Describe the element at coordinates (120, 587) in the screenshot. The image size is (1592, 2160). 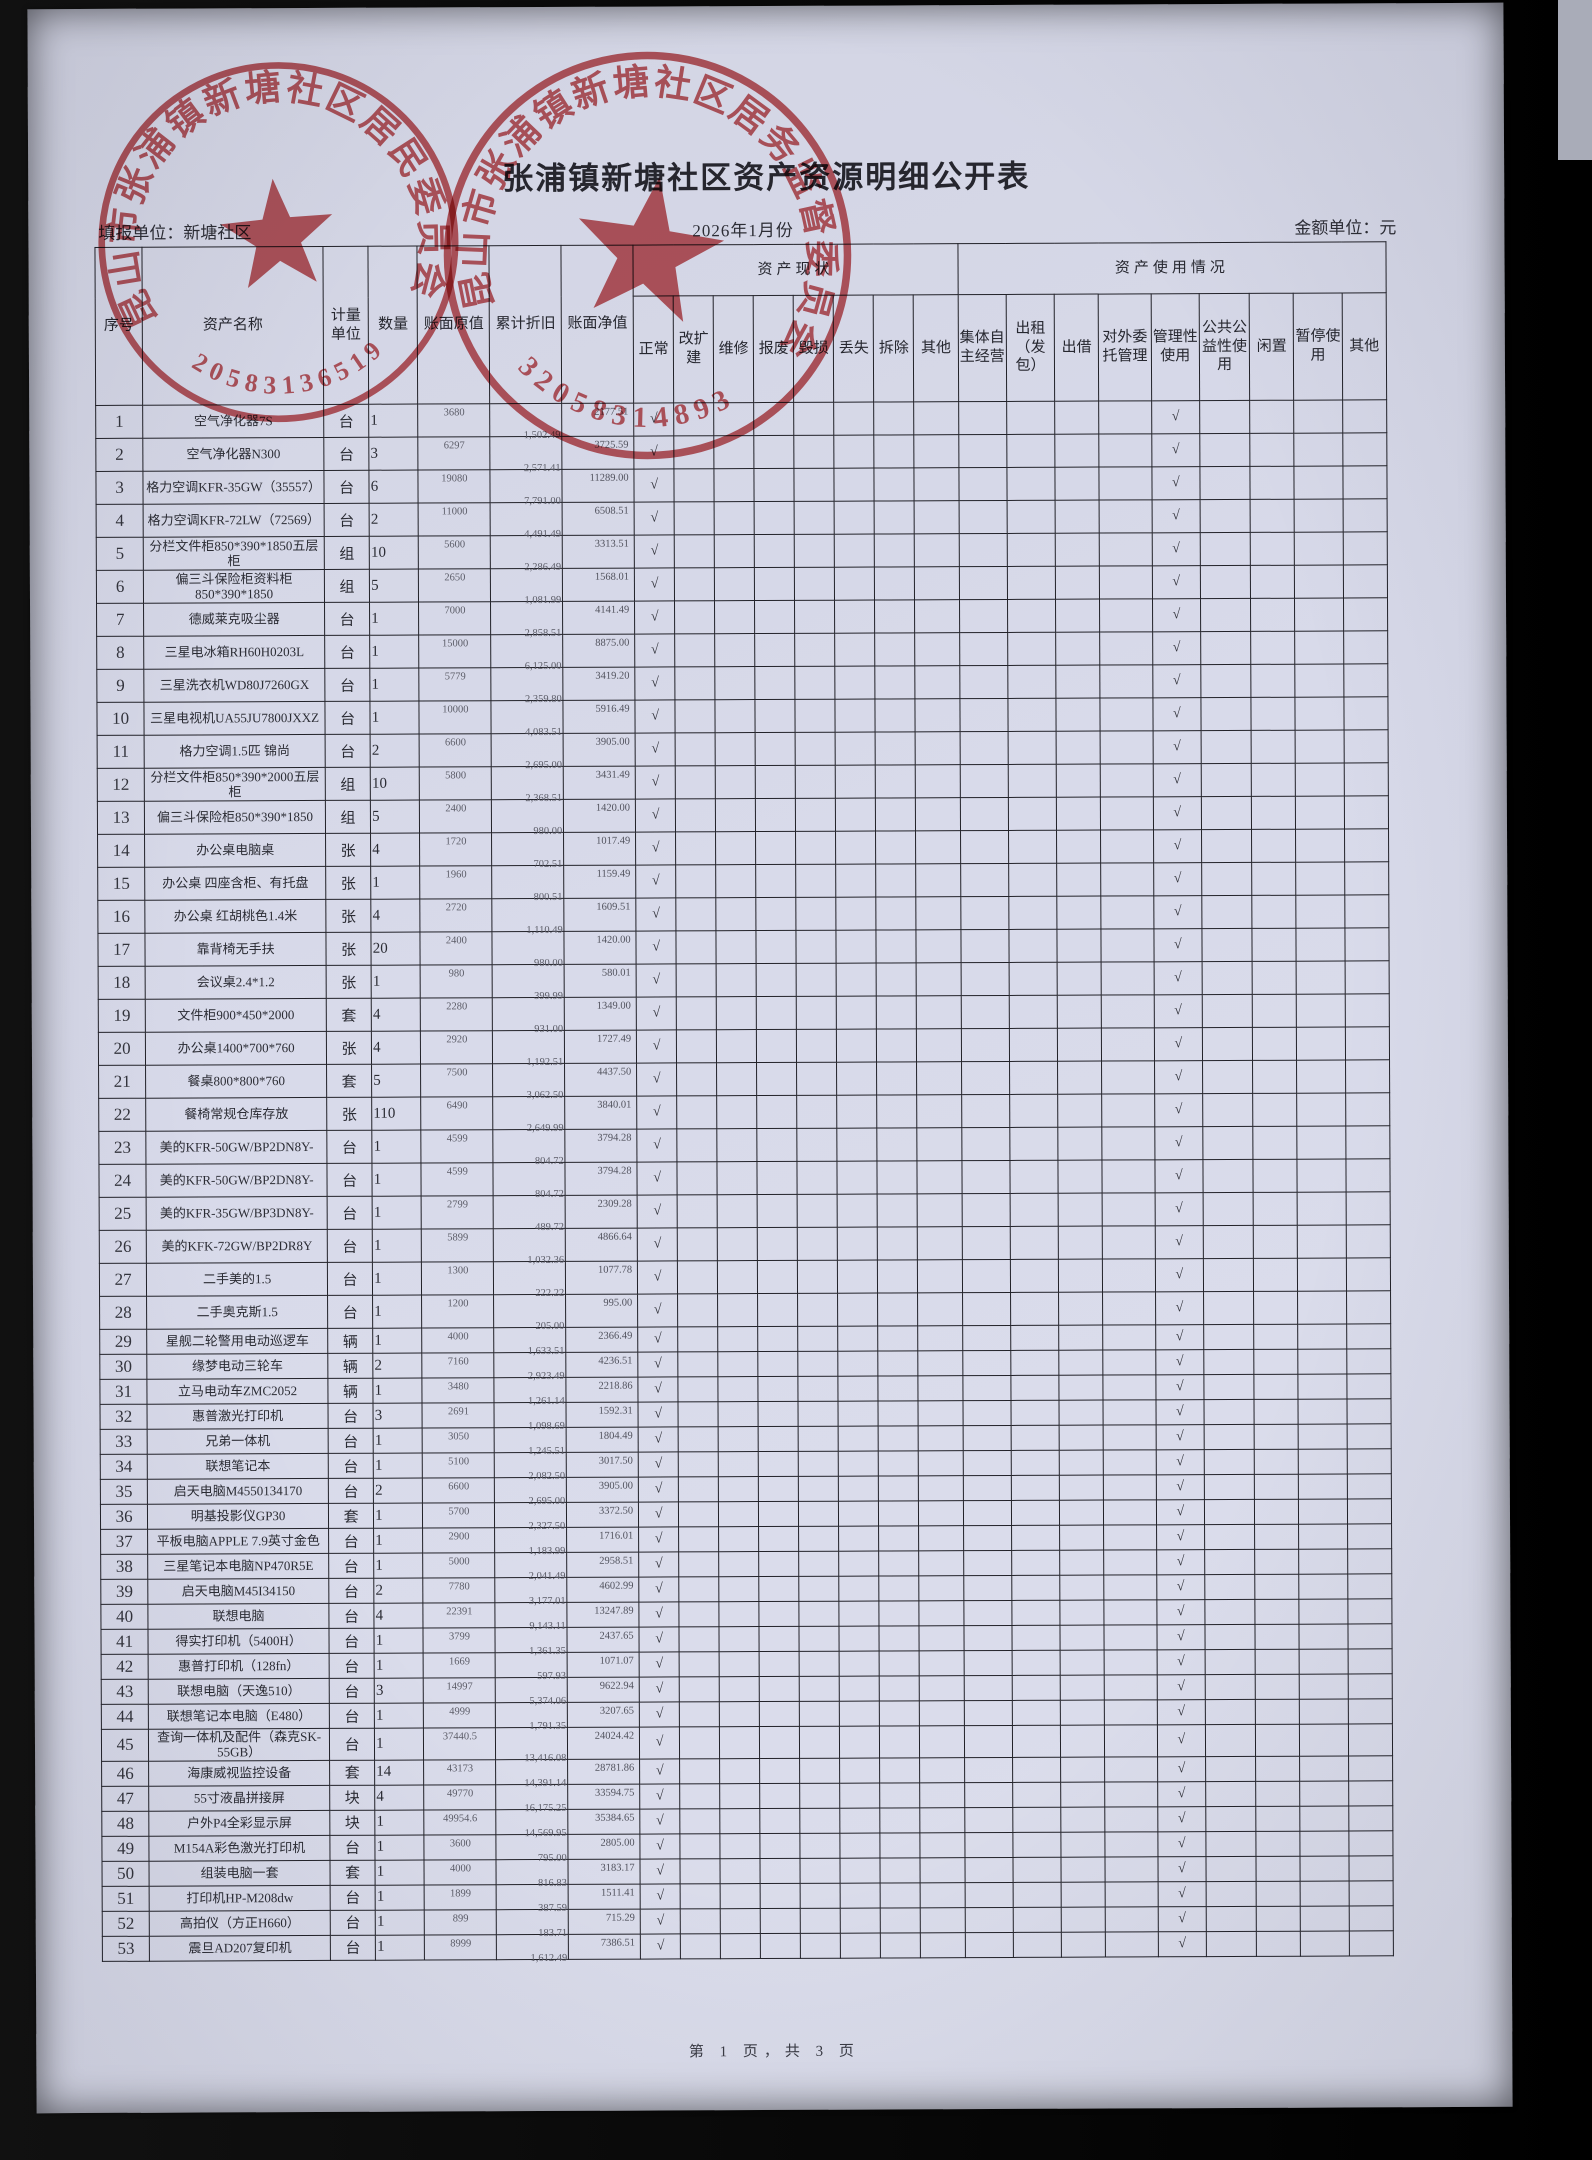
I see `cell-serial: 6` at that location.